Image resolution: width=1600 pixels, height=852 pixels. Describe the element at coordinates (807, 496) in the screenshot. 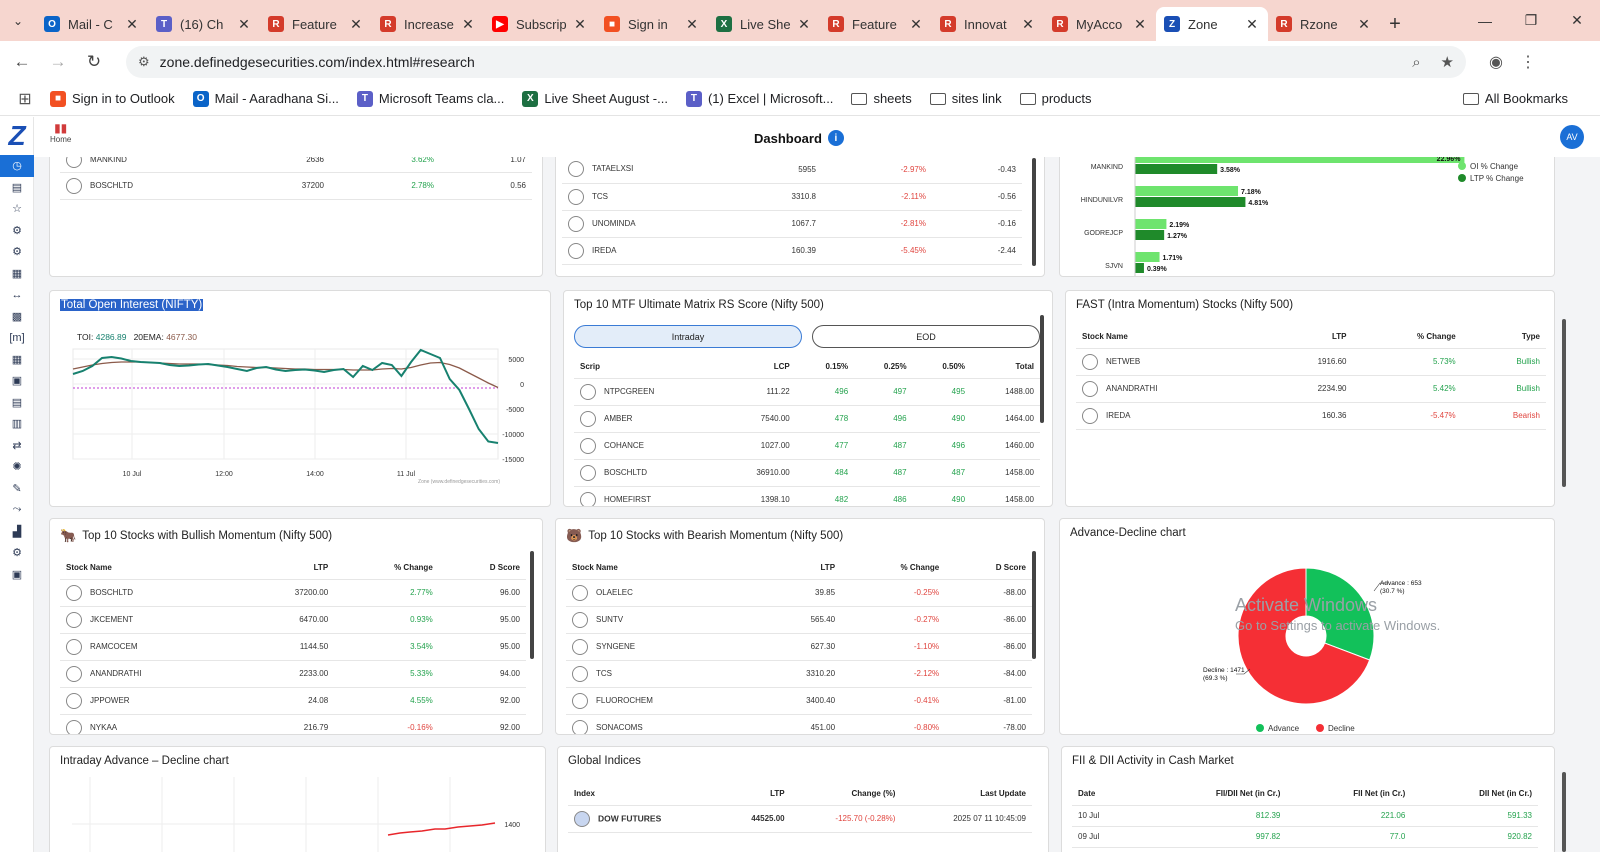

I see `table-row: HOMEFIRST 1398.10 482 486 490 1458.00` at that location.